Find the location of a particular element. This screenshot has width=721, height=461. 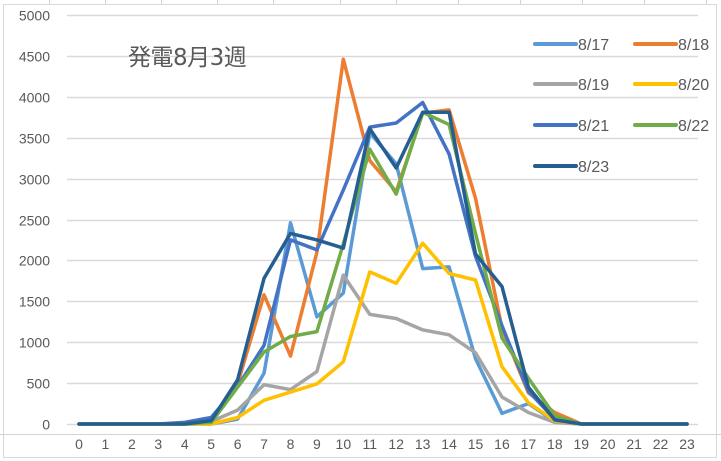

x-tick-label: 21 is located at coordinates (634, 444).